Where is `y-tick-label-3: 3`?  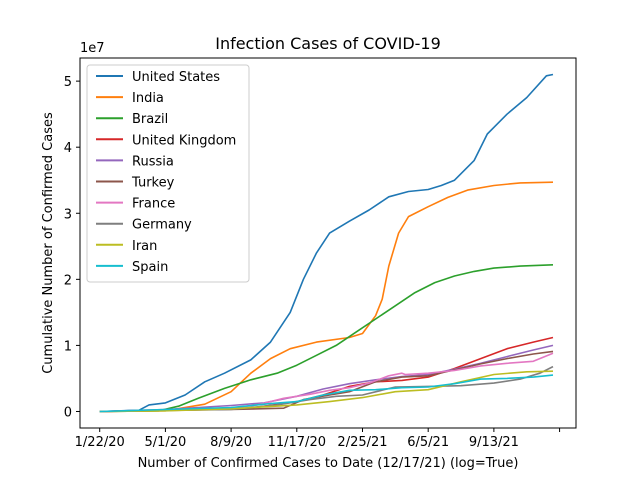
y-tick-label-3: 3 is located at coordinates (68, 214).